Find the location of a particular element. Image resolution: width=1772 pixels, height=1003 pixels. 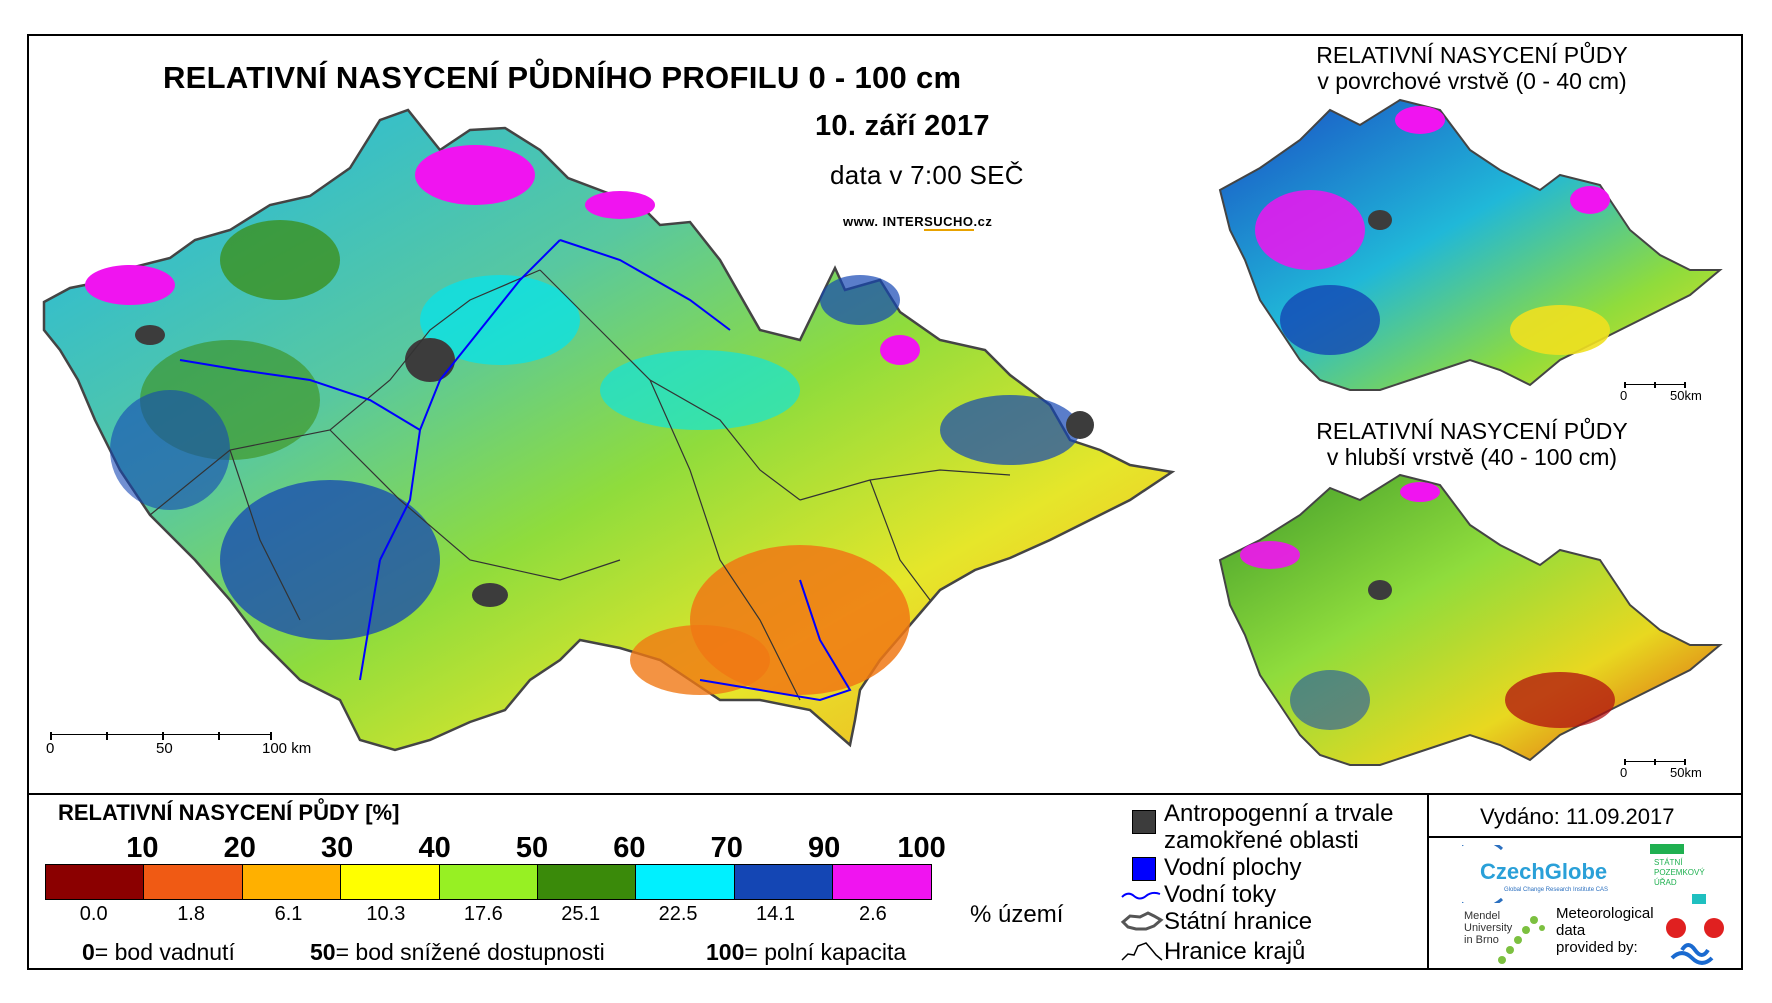

key-streams-label: Vodní toky is located at coordinates (1220, 894).